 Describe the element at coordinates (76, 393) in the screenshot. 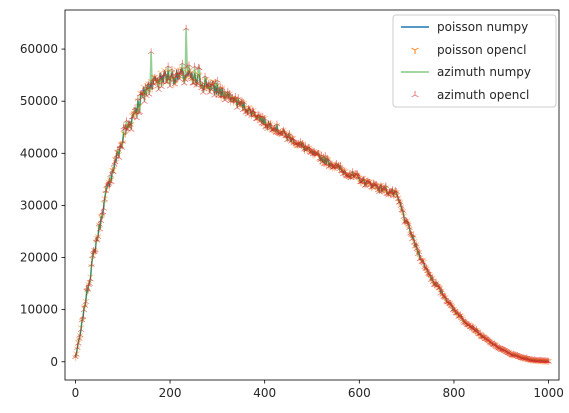

I see `x-tick-label: 0` at that location.